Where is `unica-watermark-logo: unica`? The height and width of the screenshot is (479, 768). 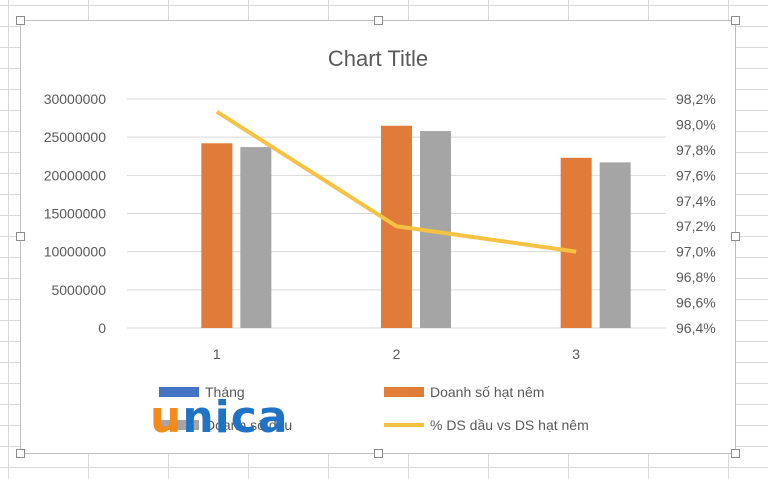
unica-watermark-logo: unica is located at coordinates (219, 418).